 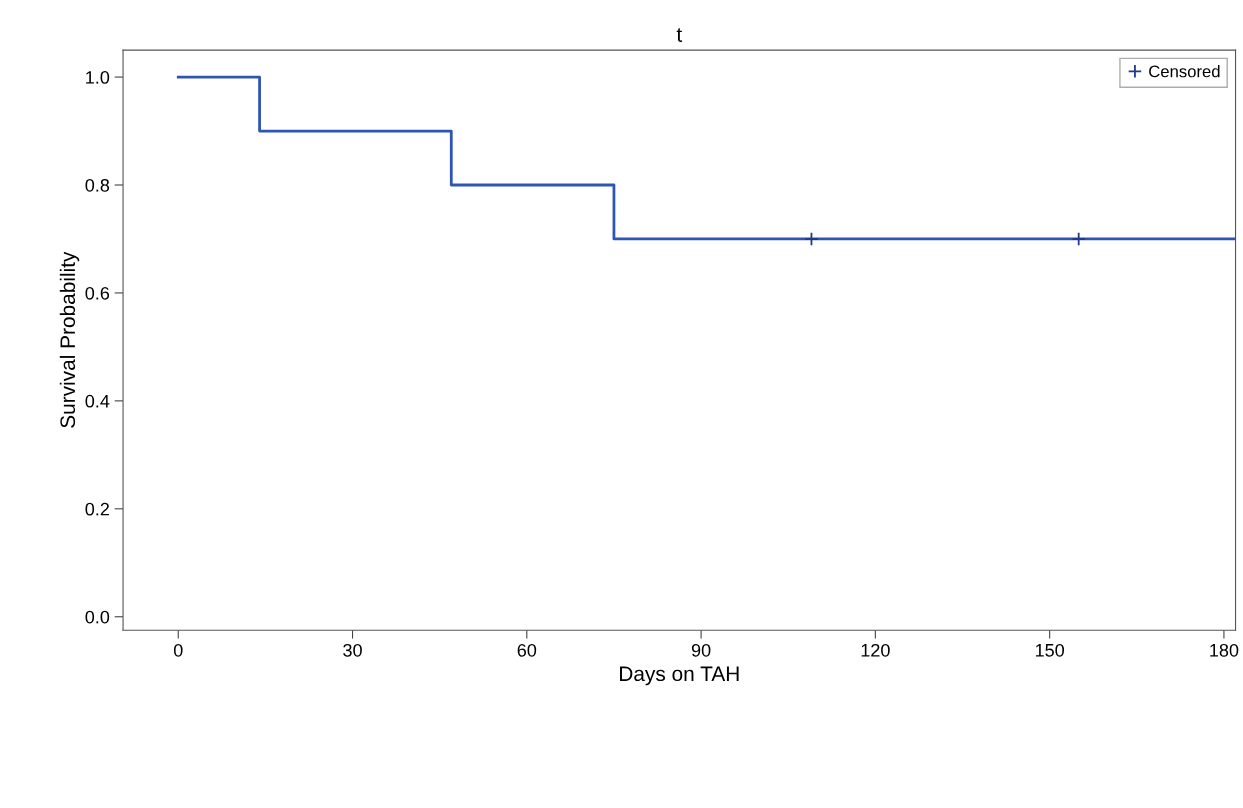 I want to click on x-tick-label: 180, so click(x=1224, y=650).